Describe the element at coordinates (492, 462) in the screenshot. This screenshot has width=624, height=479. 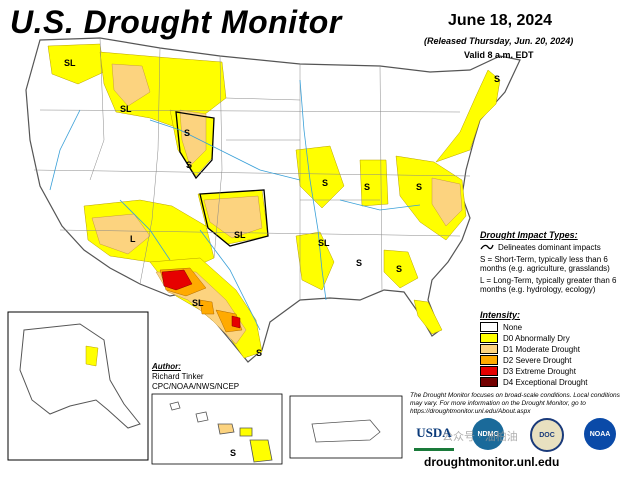
I see `monitor-url: droughtmonitor.unl.edu` at that location.